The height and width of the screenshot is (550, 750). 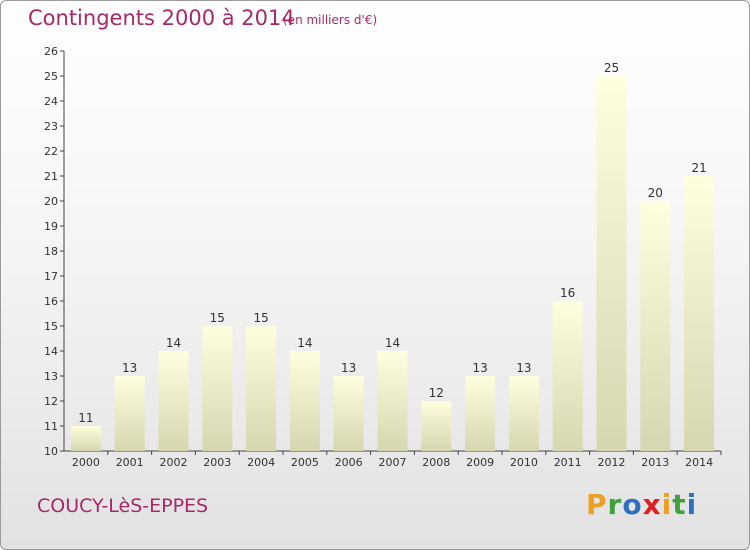 What do you see at coordinates (51, 201) in the screenshot?
I see `y-tick-label: 20` at bounding box center [51, 201].